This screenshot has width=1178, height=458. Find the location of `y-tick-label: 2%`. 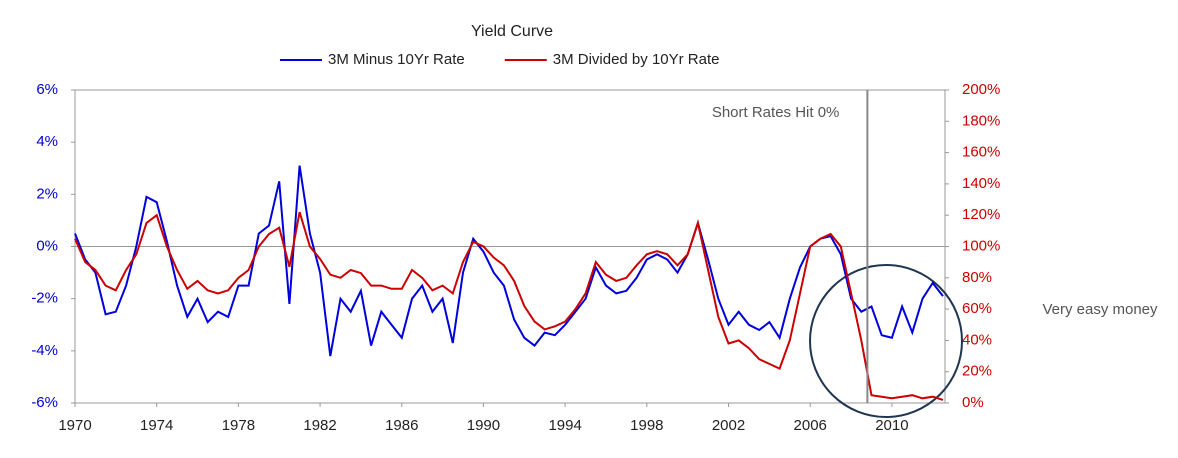

y-tick-label: 2% is located at coordinates (47, 193).